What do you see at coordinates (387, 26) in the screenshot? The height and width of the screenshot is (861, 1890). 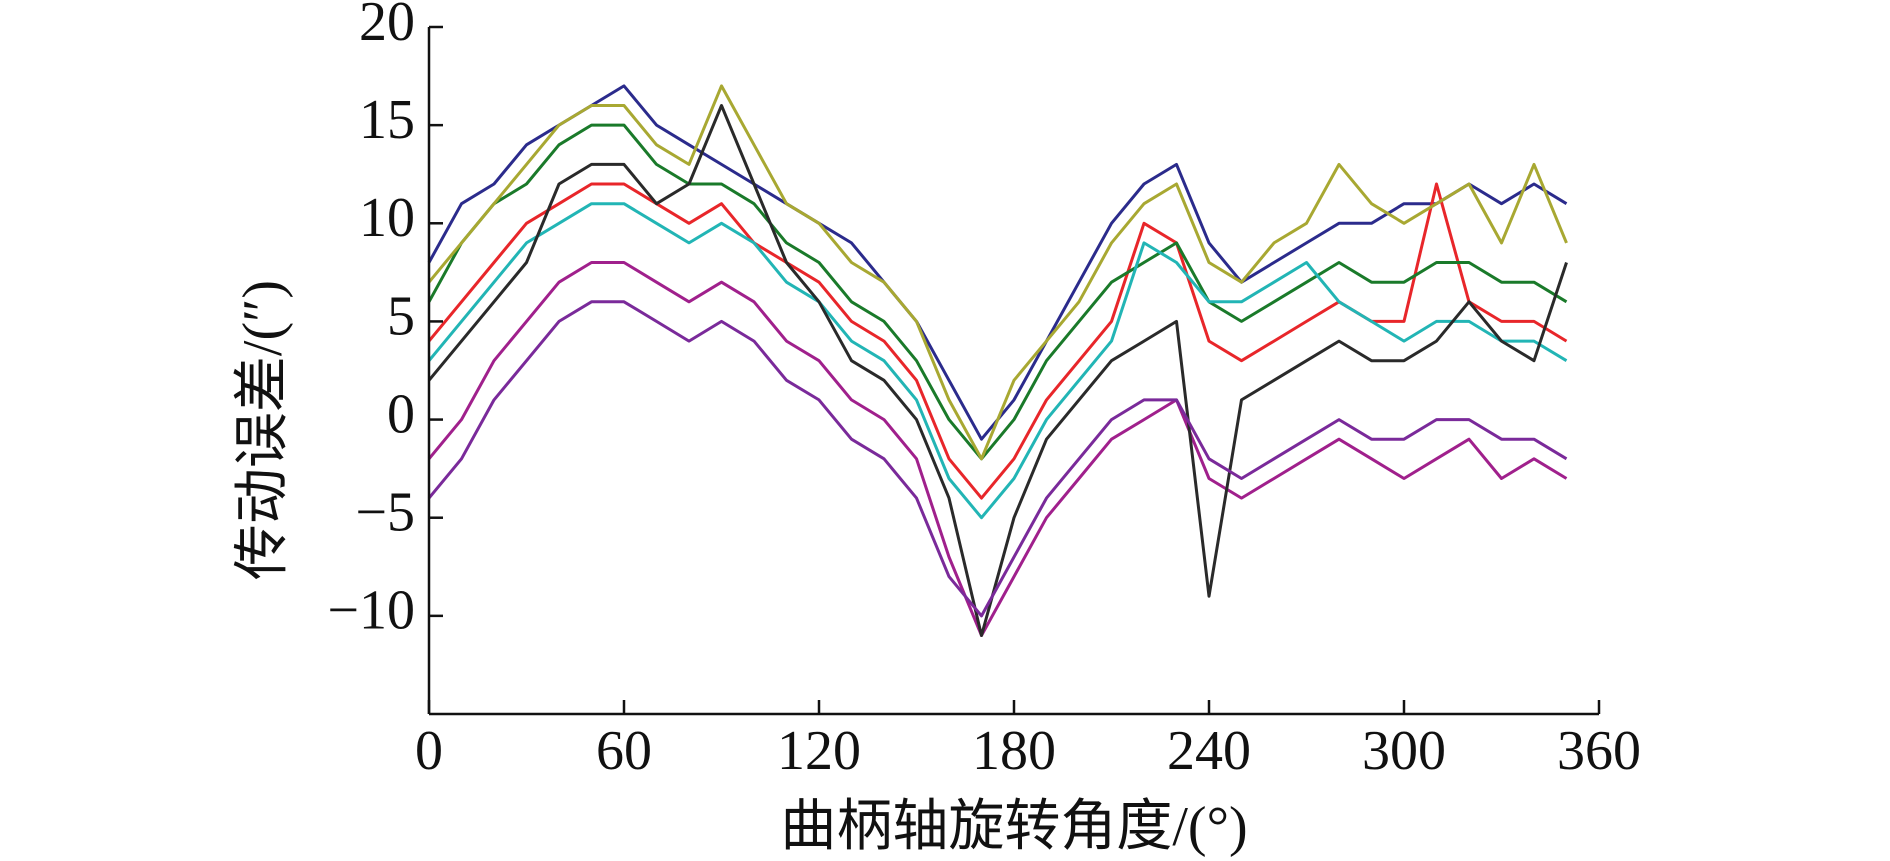 I see `y-tick-label: 20` at bounding box center [387, 26].